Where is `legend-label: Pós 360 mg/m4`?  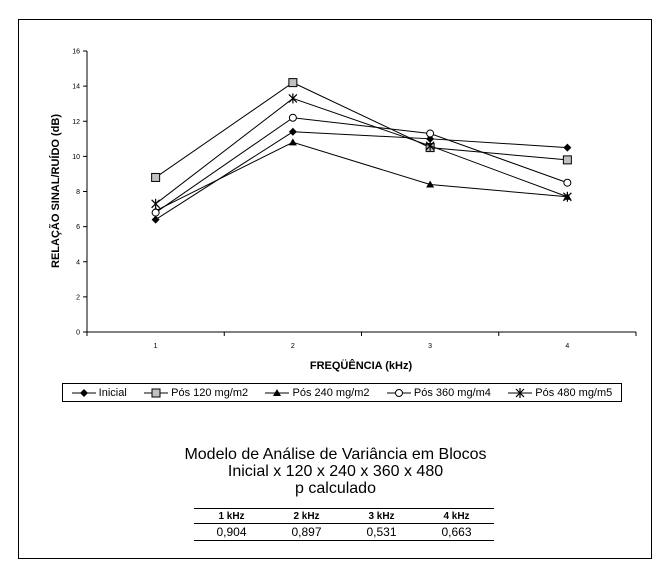 legend-label: Pós 360 mg/m4 is located at coordinates (452, 392).